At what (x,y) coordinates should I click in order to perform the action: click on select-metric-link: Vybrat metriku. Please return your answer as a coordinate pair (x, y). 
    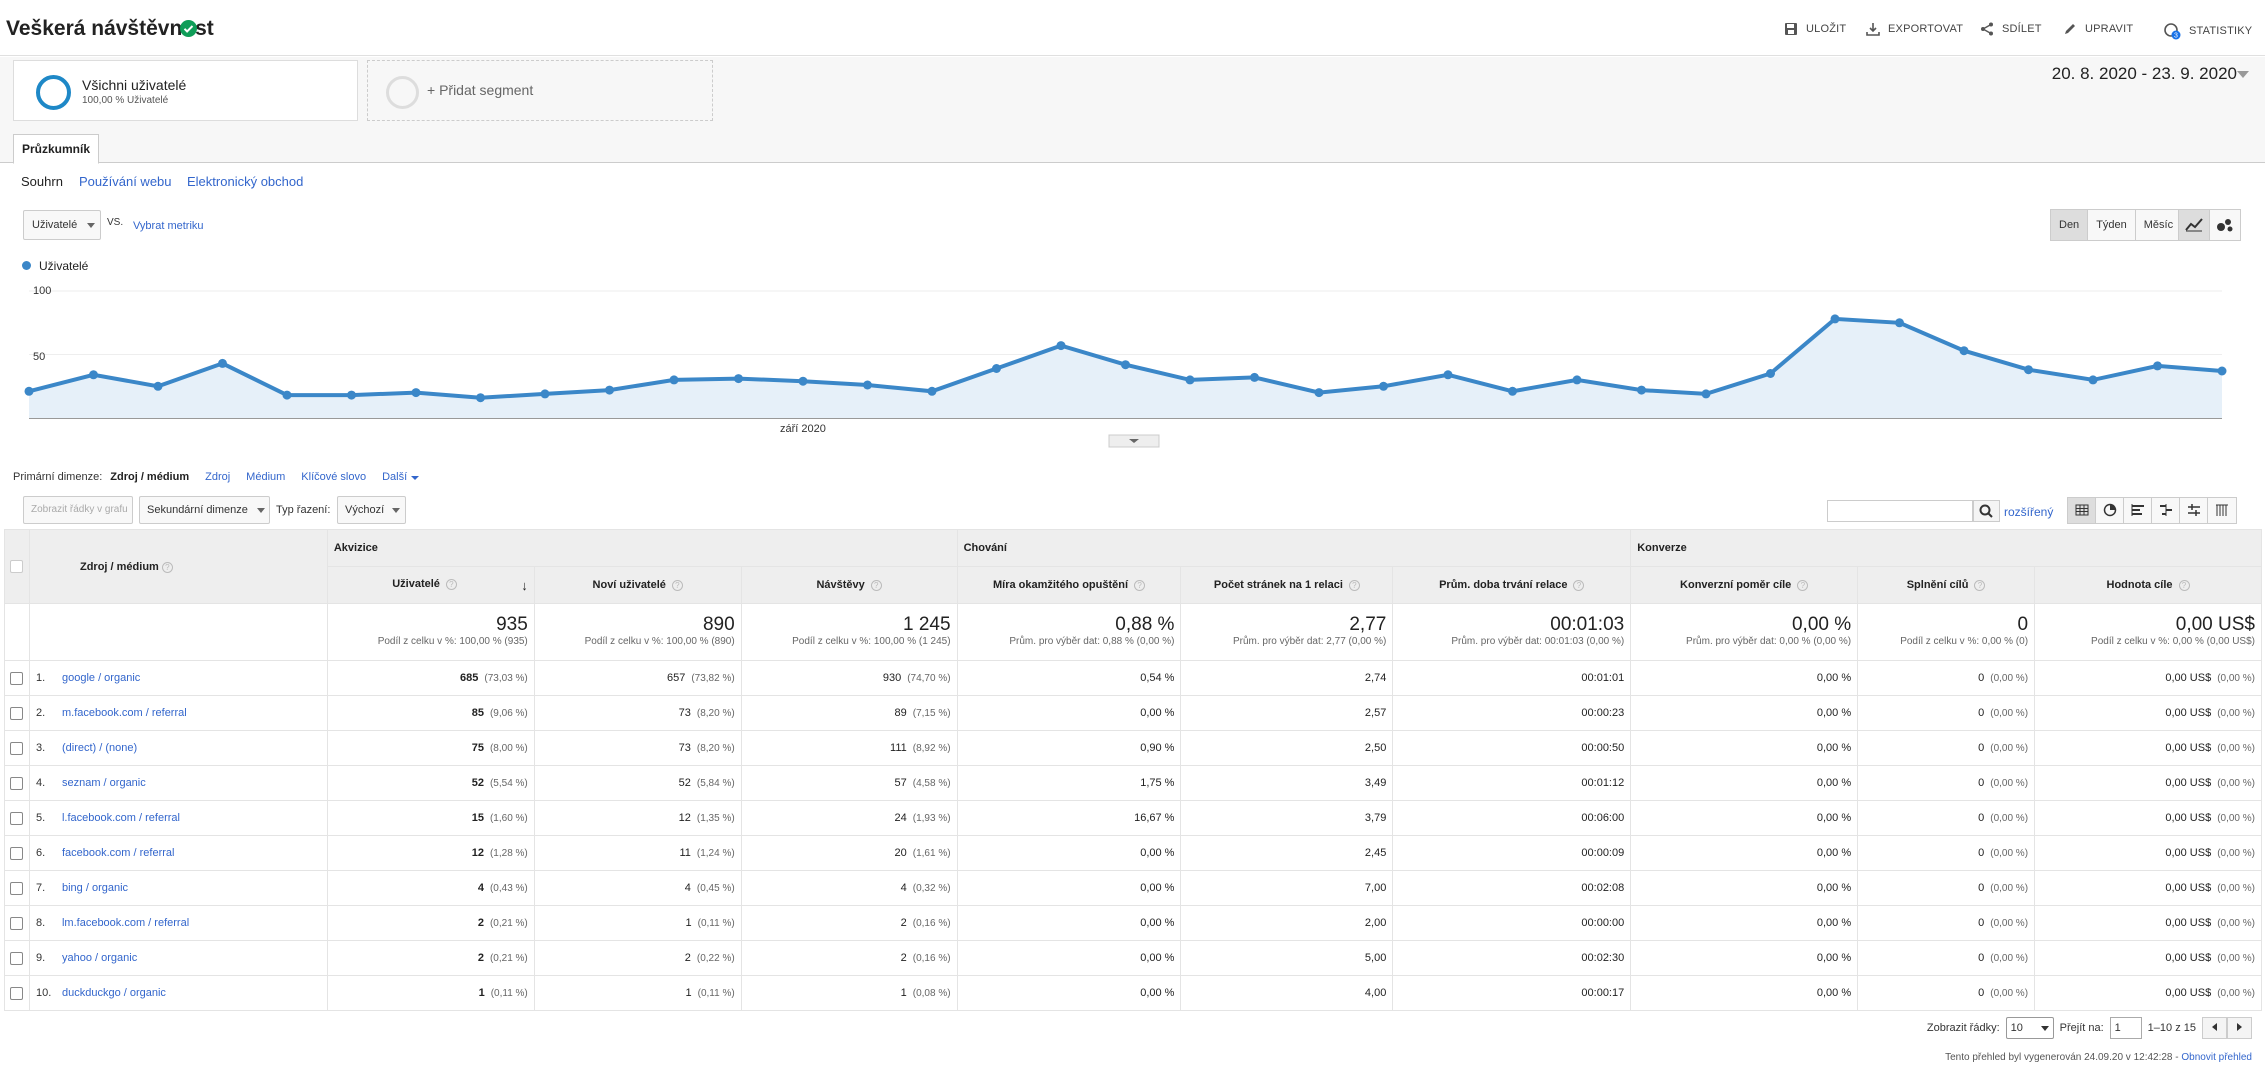
    Looking at the image, I should click on (168, 226).